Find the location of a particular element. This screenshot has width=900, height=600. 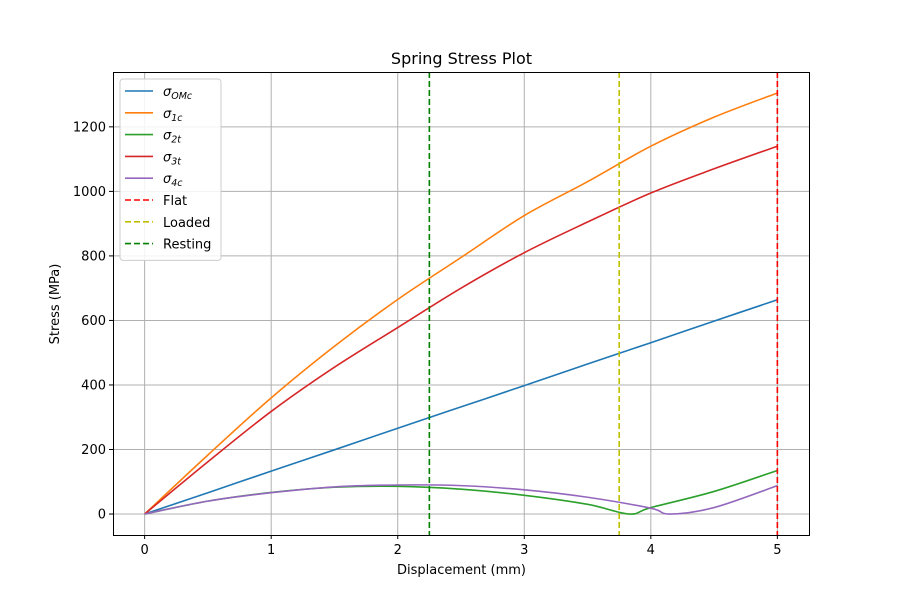

legend-box is located at coordinates (170, 169).